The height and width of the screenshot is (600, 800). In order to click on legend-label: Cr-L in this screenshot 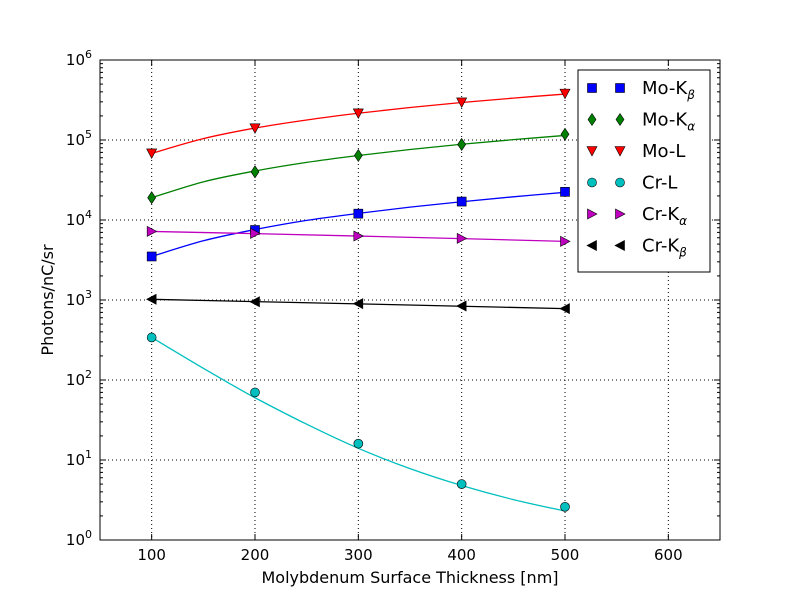, I will do `click(659, 183)`.